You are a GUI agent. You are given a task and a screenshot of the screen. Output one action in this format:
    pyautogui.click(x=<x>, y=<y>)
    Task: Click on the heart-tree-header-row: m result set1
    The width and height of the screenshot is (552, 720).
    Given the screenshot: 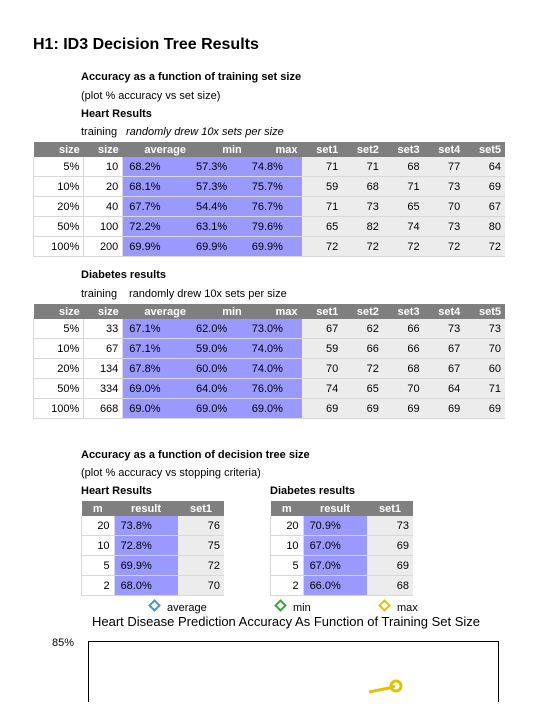 What is the action you would take?
    pyautogui.click(x=152, y=508)
    